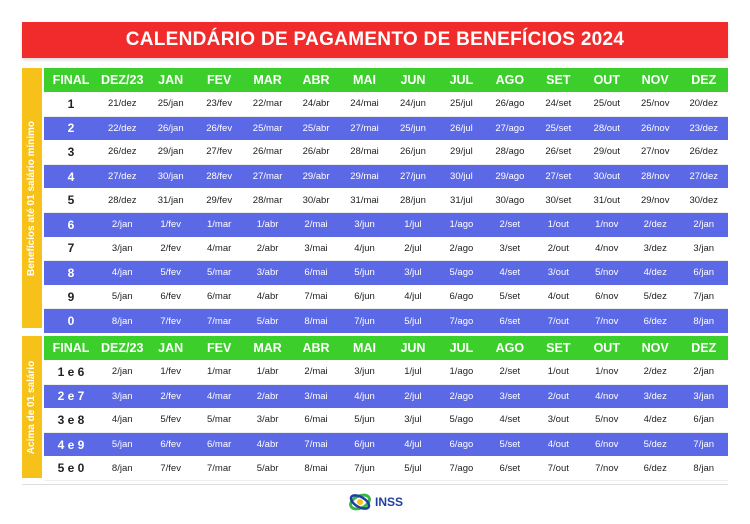 Image resolution: width=750 pixels, height=524 pixels. What do you see at coordinates (606, 104) in the screenshot?
I see `payment-date-cell: 25/out` at bounding box center [606, 104].